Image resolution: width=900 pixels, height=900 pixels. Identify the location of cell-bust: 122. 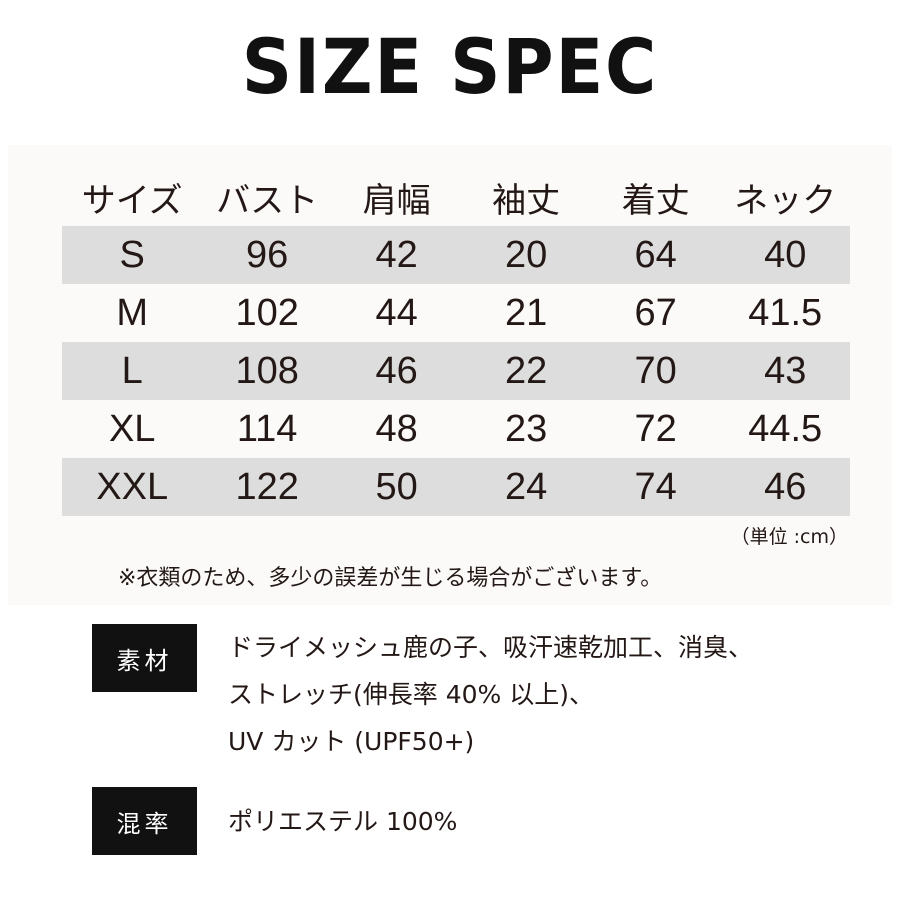
(267, 486).